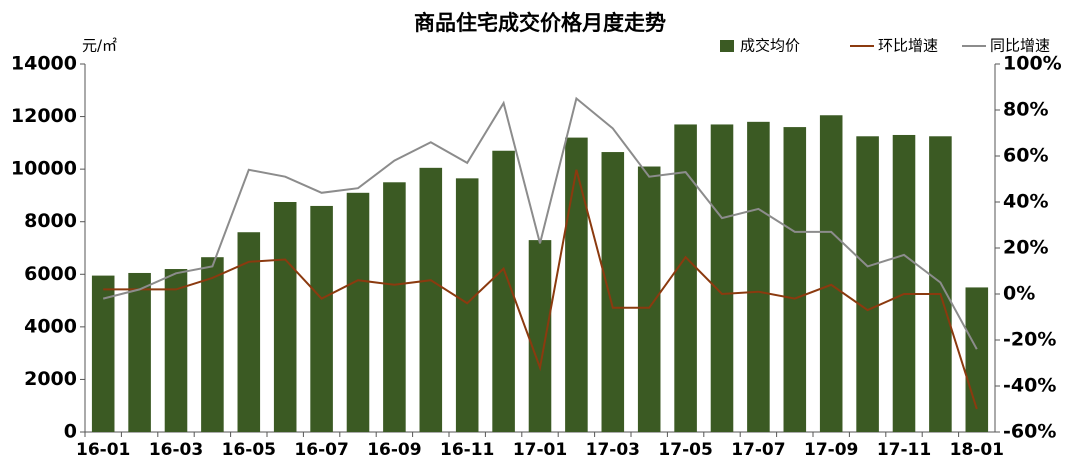 This screenshot has height=473, width=1080. What do you see at coordinates (176, 450) in the screenshot?
I see `x-tick-label: 16-03` at bounding box center [176, 450].